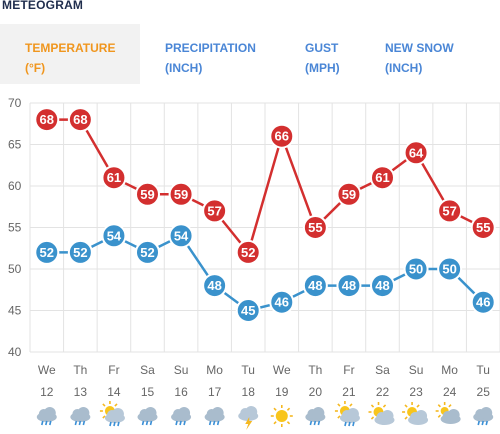 This screenshot has height=434, width=500. I want to click on sun-cloud-icon, so click(415, 413).